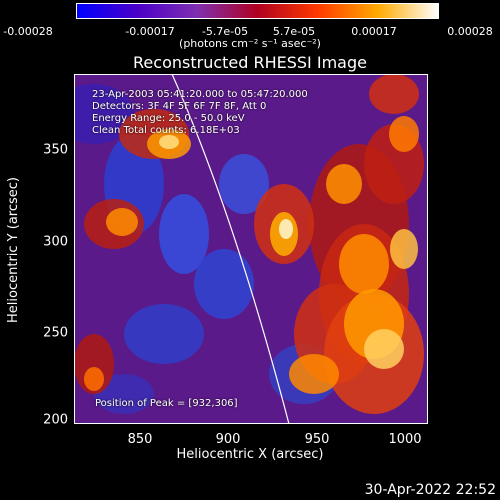  What do you see at coordinates (166, 130) in the screenshot?
I see `info-clean-counts: Clean Total counts: 6.18E+03` at bounding box center [166, 130].